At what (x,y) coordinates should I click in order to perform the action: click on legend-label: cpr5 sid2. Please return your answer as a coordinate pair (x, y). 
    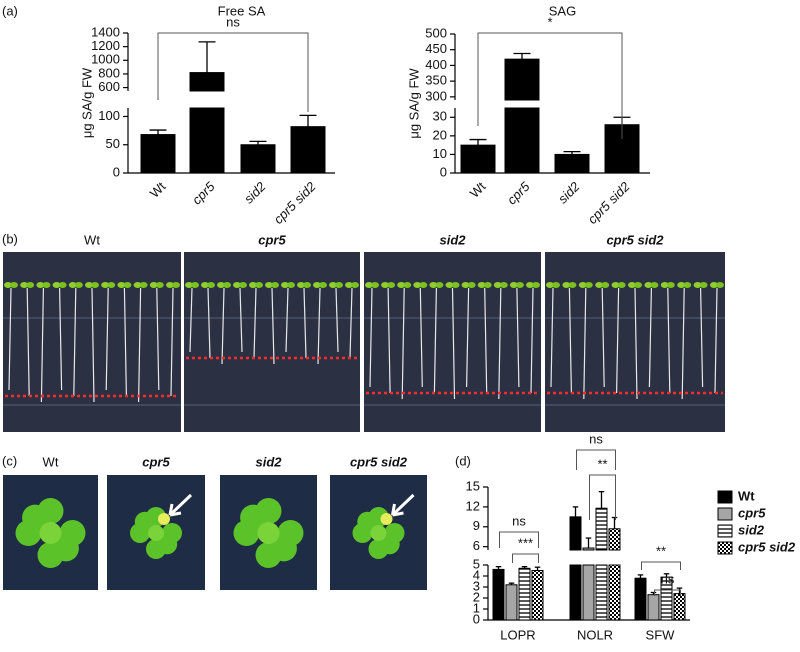
    Looking at the image, I should click on (767, 546).